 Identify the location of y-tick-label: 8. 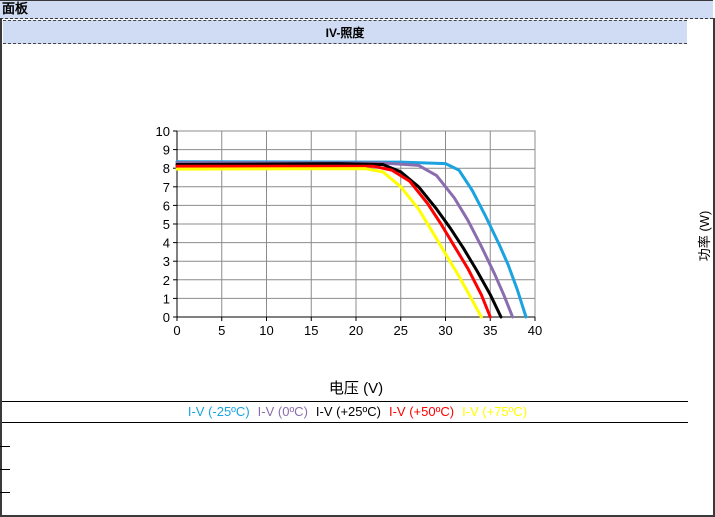
(166, 168).